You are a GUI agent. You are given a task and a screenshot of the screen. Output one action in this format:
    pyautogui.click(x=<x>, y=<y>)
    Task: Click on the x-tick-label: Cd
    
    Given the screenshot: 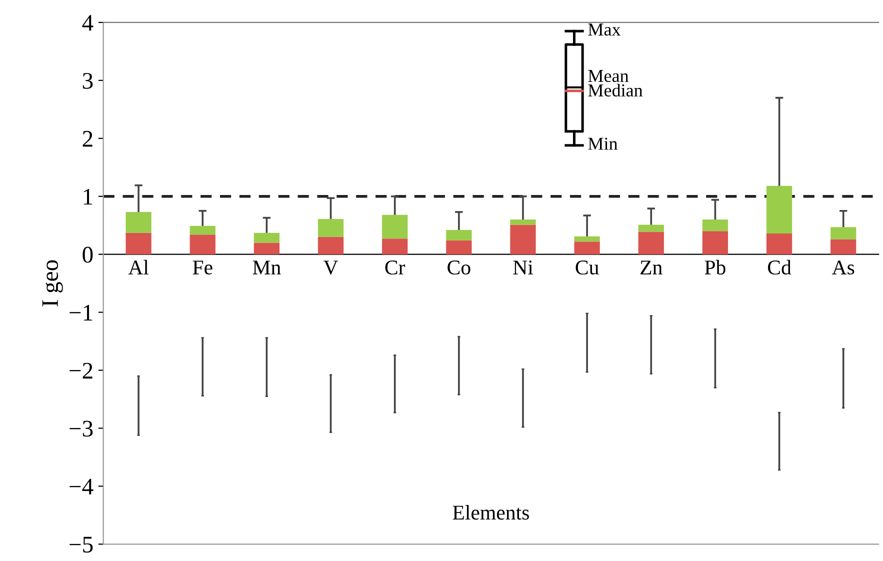 What is the action you would take?
    pyautogui.click(x=780, y=267)
    